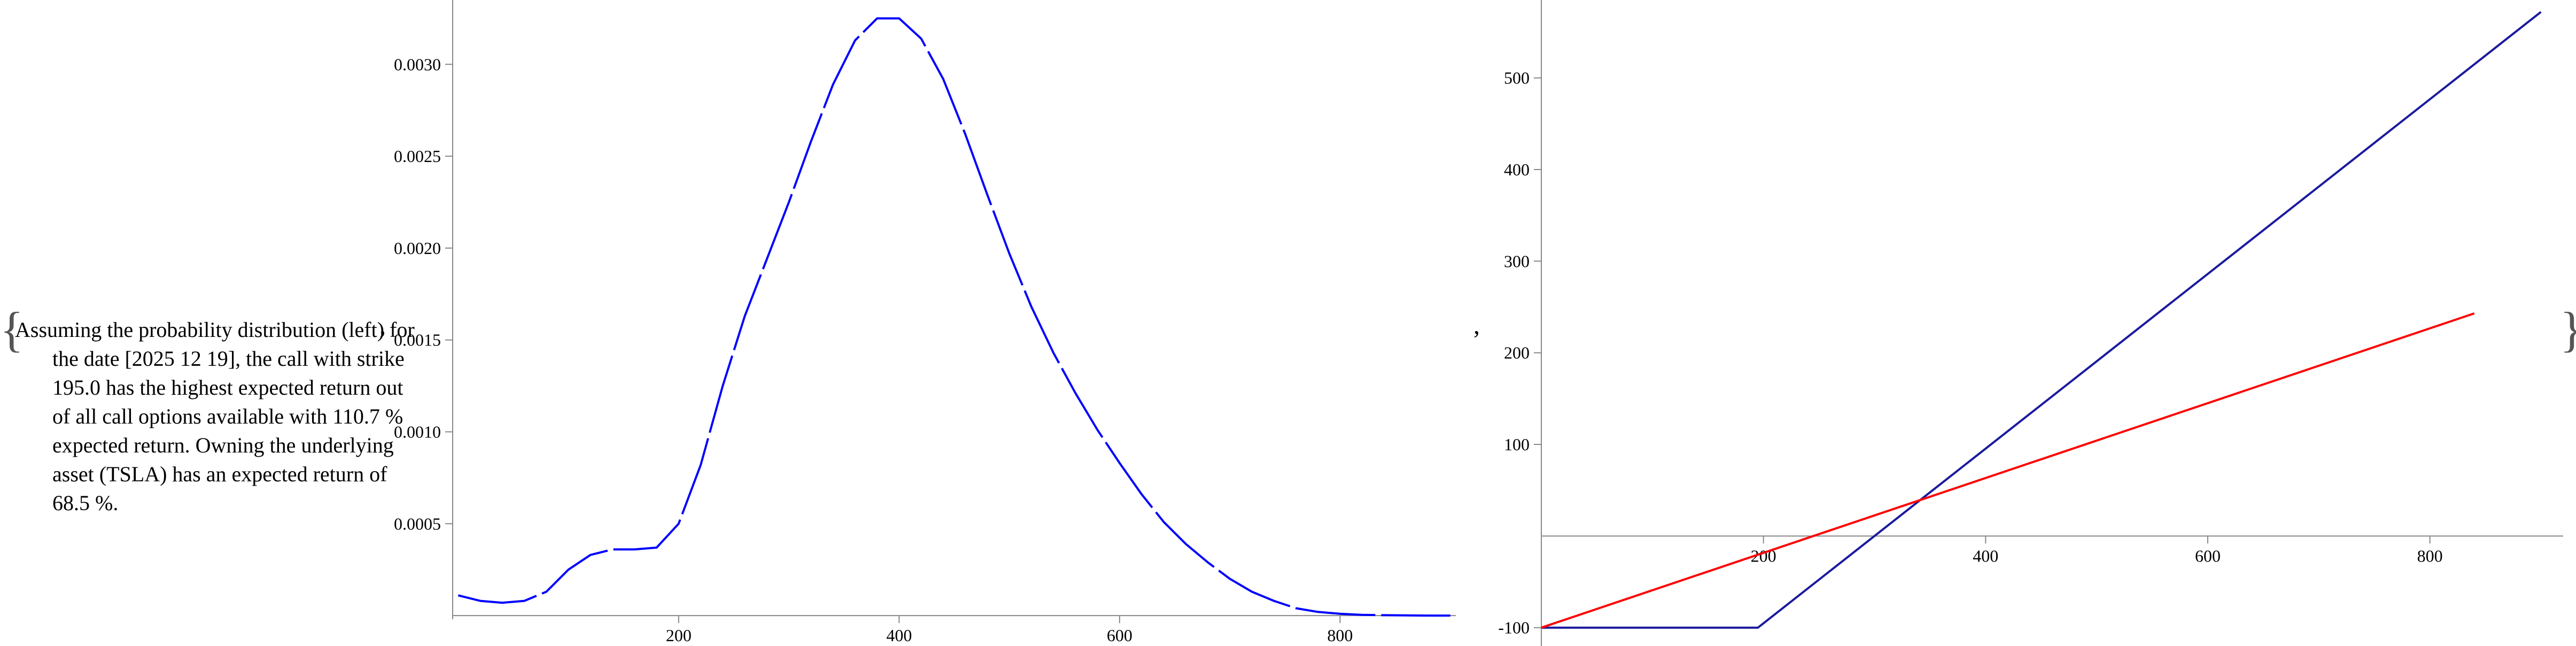 The width and height of the screenshot is (2576, 646). Describe the element at coordinates (418, 340) in the screenshot. I see `y-tick-label: 0.0015` at that location.